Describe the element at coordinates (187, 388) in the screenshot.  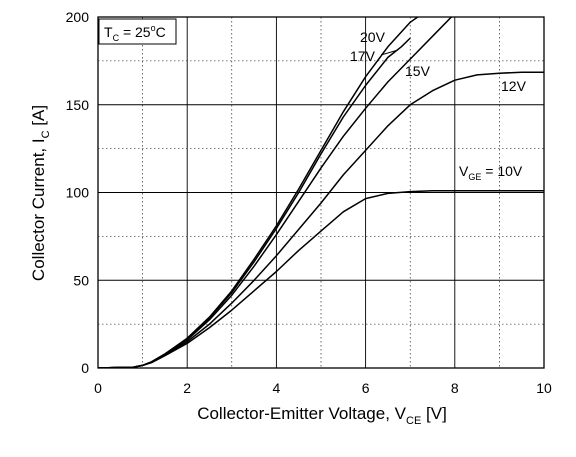
I see `x-tick-label: 2` at that location.